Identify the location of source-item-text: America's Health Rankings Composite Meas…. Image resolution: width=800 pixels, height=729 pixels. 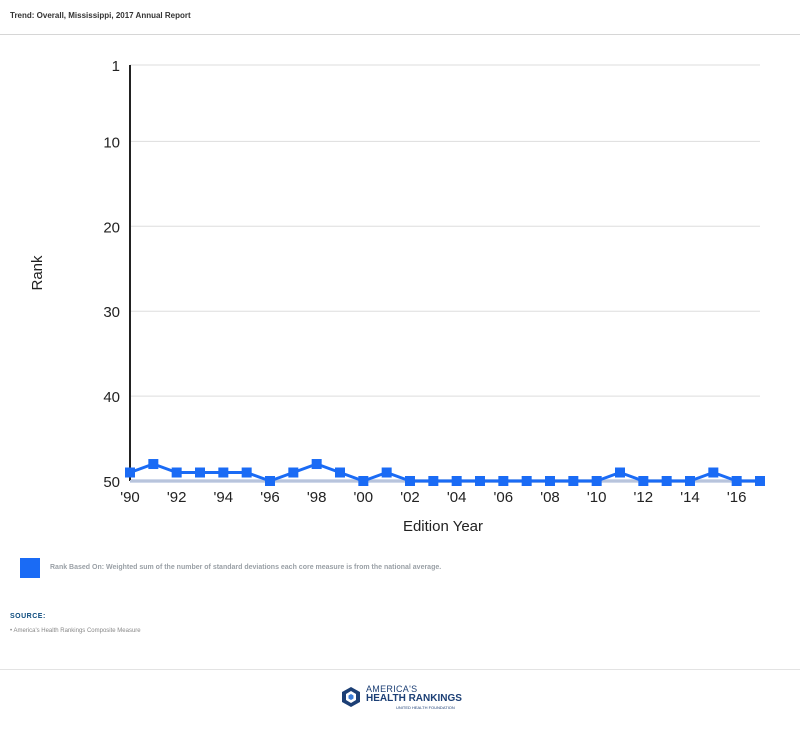
(77, 631).